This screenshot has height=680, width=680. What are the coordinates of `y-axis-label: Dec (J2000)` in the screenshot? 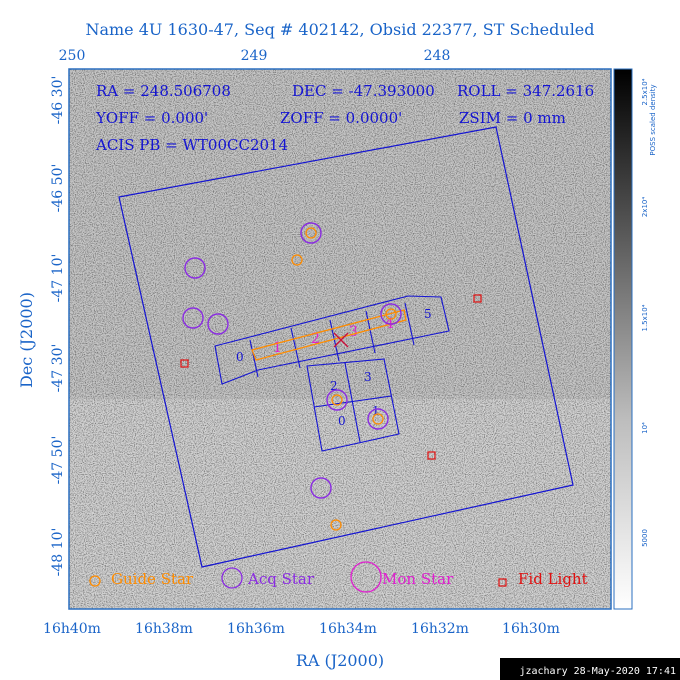 It's located at (26, 340).